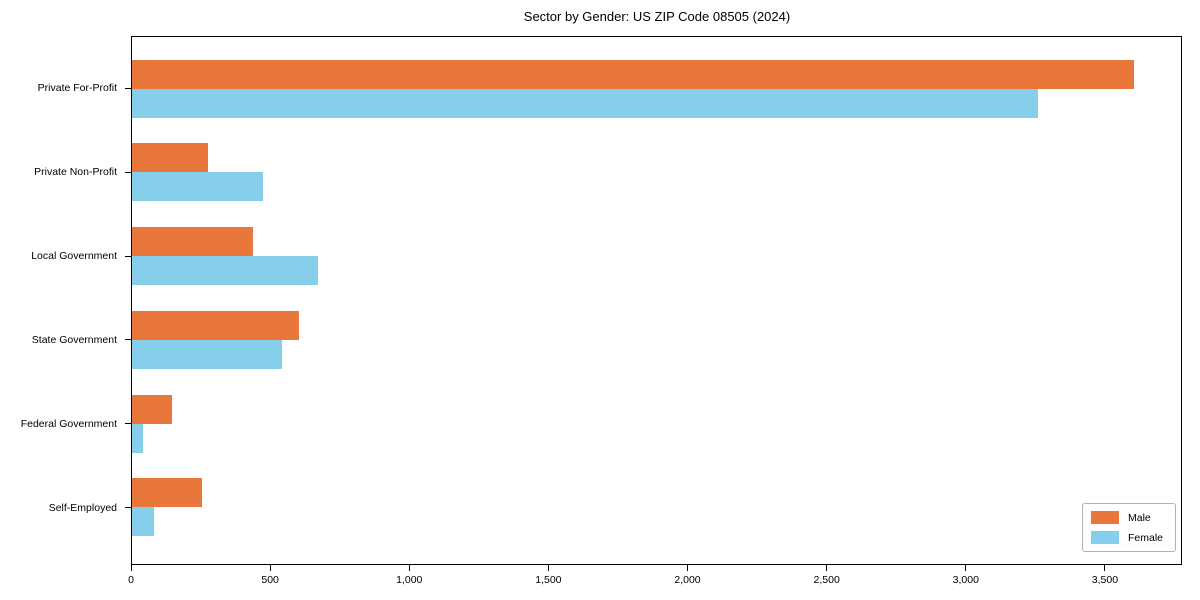 This screenshot has width=1200, height=600. I want to click on legend-label: Male, so click(1139, 517).